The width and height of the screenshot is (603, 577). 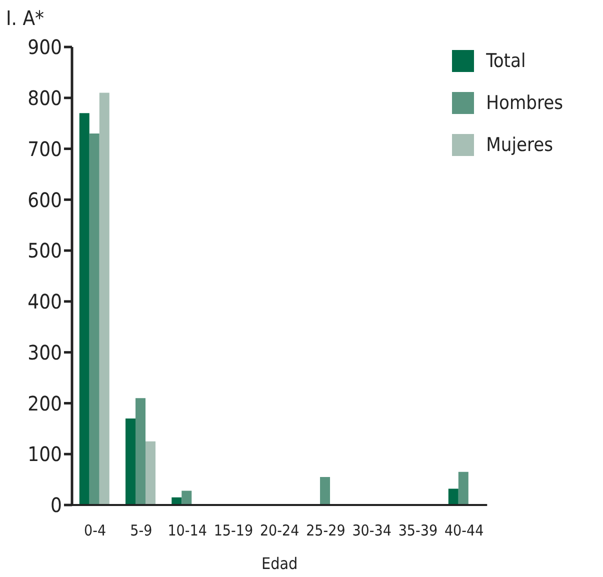 I want to click on x-tick-label: 25-29, so click(x=326, y=531).